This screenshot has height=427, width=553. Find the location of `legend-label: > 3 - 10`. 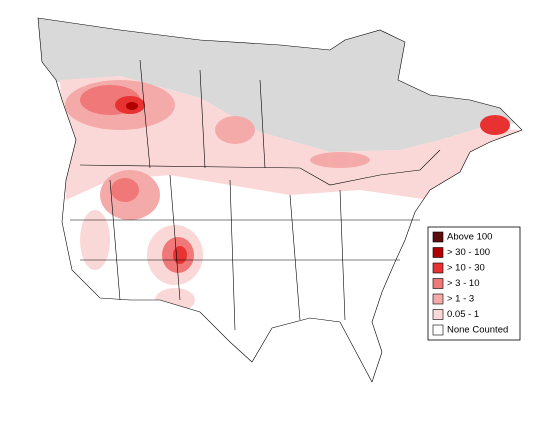

legend-label: > 3 - 10 is located at coordinates (463, 283).